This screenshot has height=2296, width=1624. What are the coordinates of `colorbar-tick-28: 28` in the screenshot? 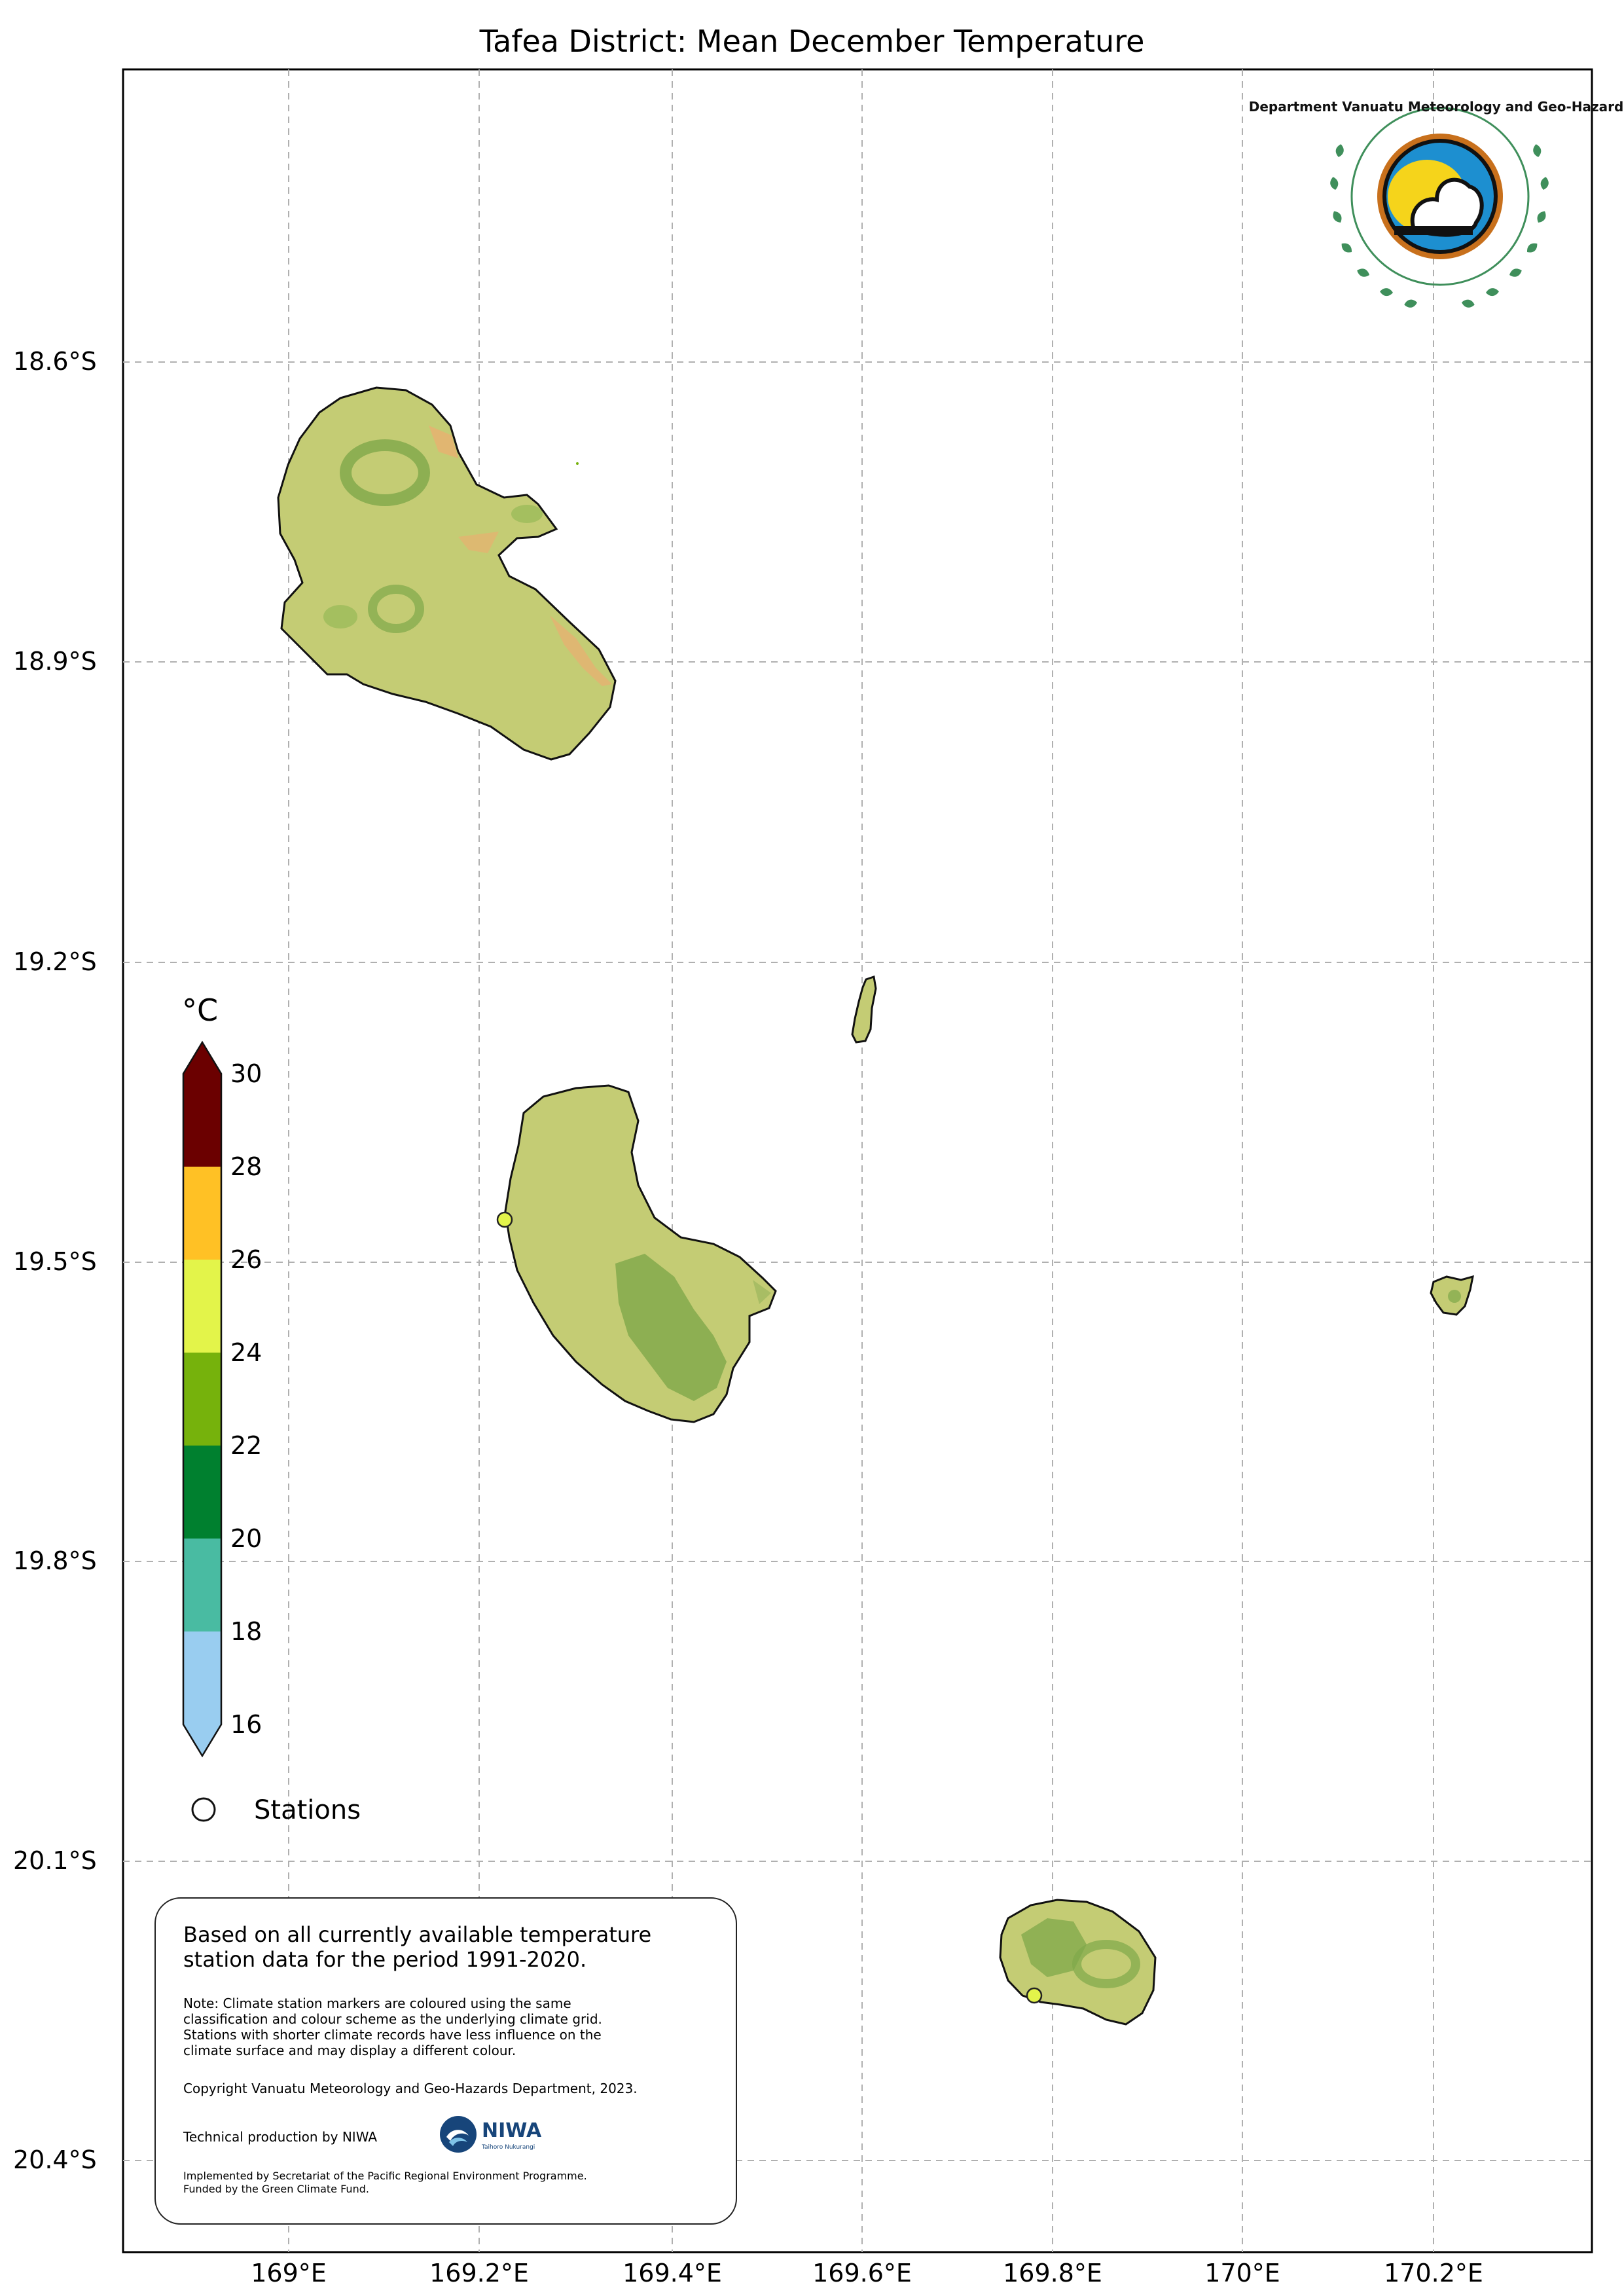 It's located at (246, 1166).